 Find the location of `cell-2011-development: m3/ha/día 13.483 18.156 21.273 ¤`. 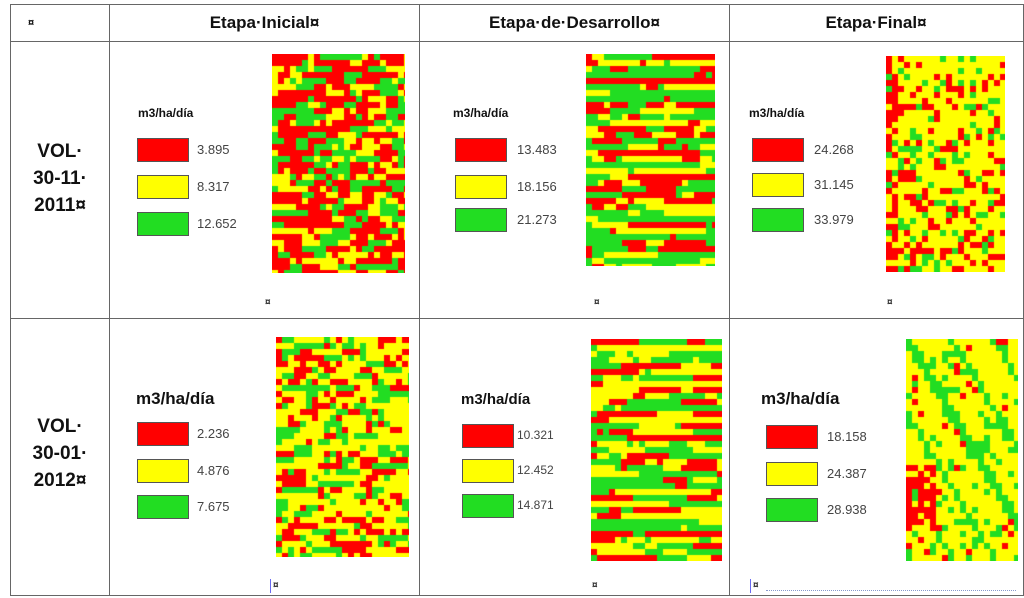

cell-2011-development: m3/ha/día 13.483 18.156 21.273 ¤ is located at coordinates (574, 180).